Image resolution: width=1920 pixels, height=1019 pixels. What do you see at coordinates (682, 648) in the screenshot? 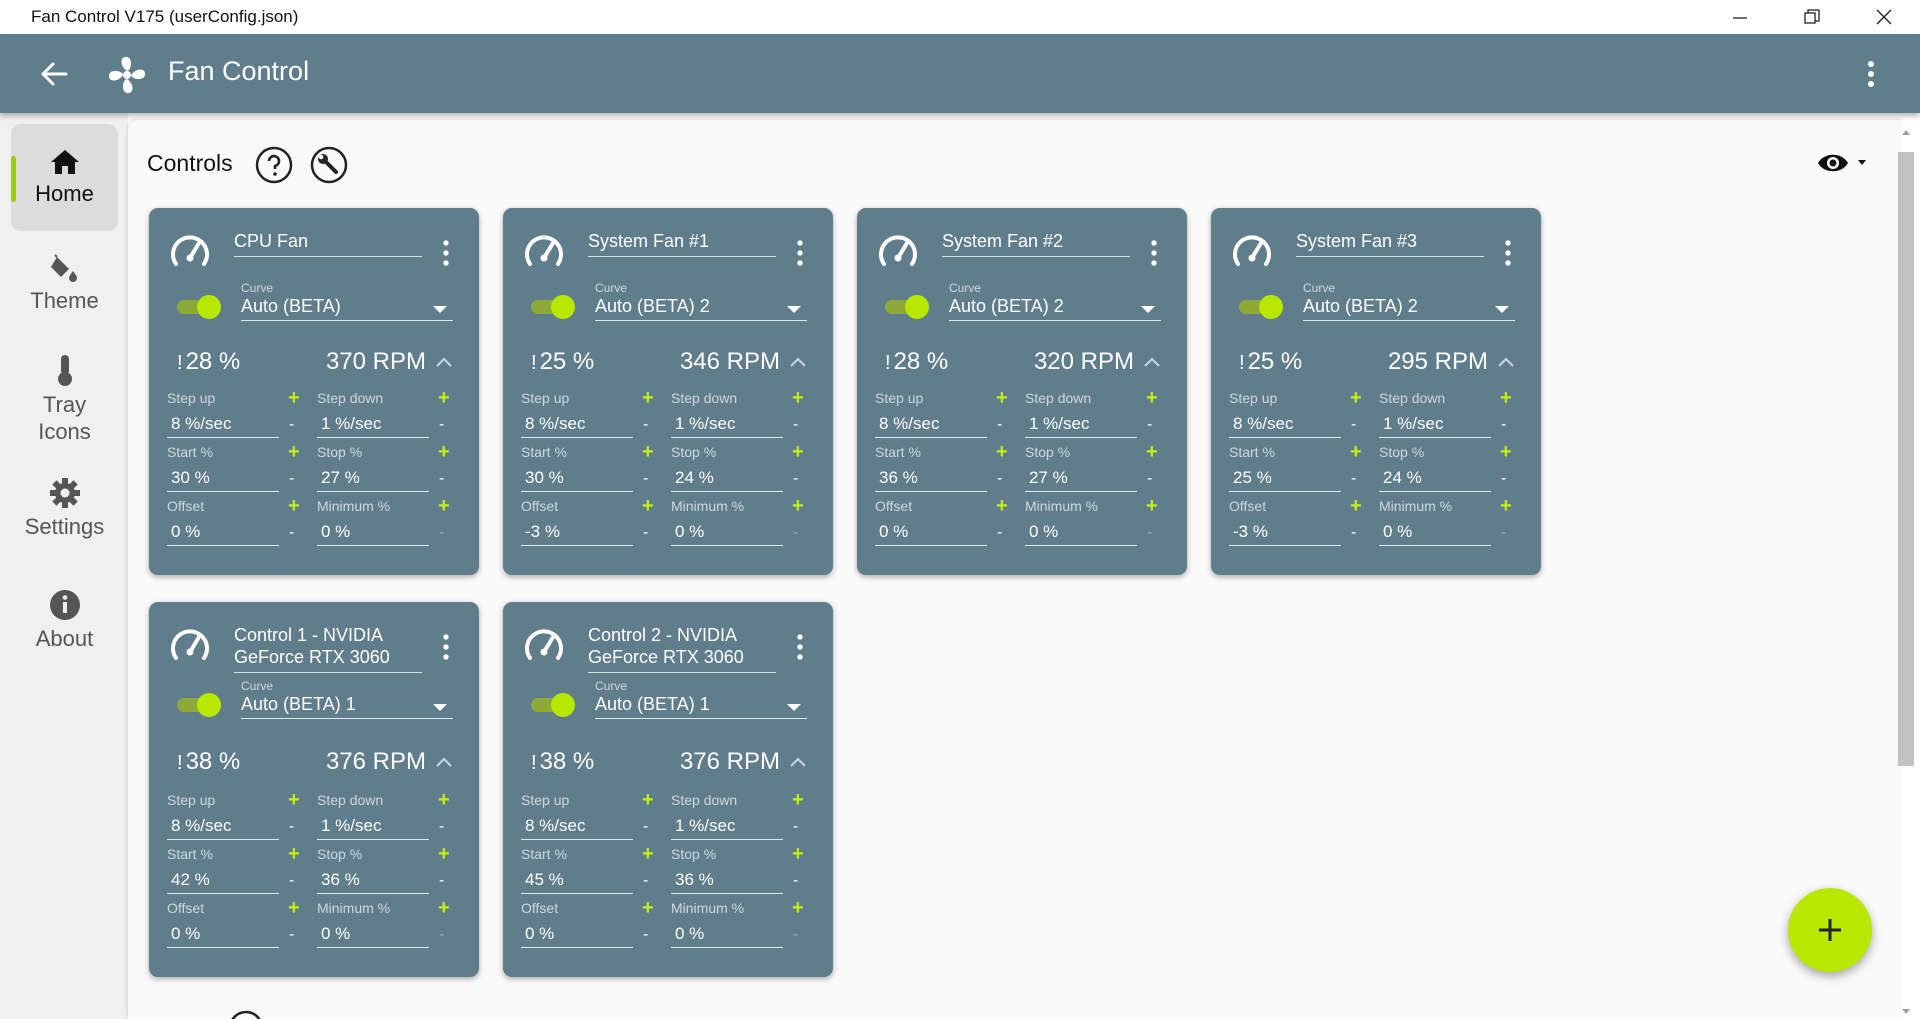
I see `control-name: Control 2 - NVIDIA GeForce RTX 3060` at bounding box center [682, 648].